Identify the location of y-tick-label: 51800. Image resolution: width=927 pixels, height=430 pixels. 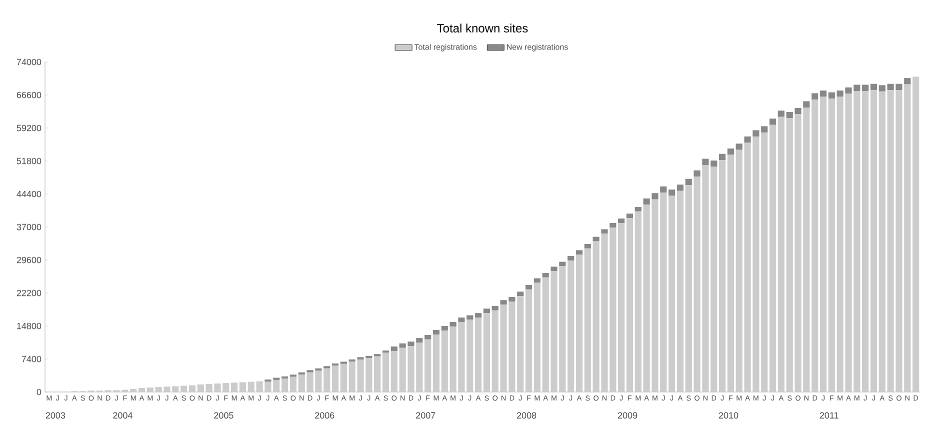
(29, 161).